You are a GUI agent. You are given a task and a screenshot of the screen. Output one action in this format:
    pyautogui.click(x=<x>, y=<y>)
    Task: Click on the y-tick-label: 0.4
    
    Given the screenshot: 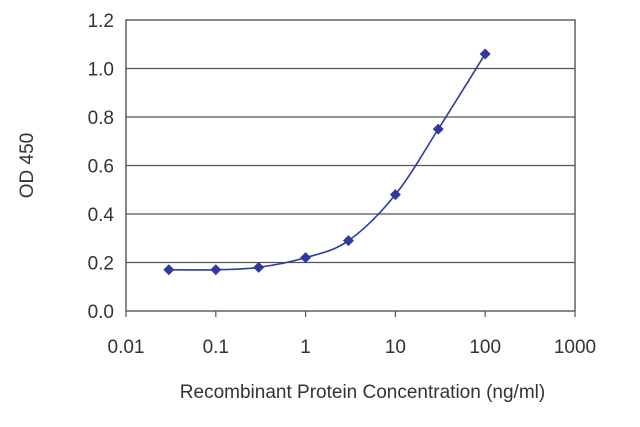 What is the action you would take?
    pyautogui.click(x=101, y=215)
    